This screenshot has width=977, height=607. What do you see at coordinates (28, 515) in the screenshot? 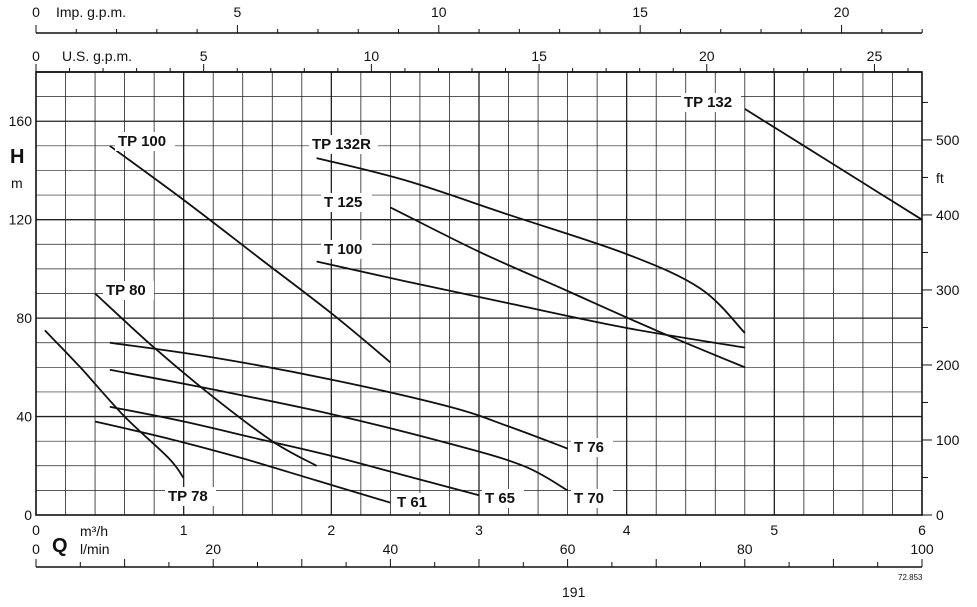
I see `h-tick-label: 0` at bounding box center [28, 515].